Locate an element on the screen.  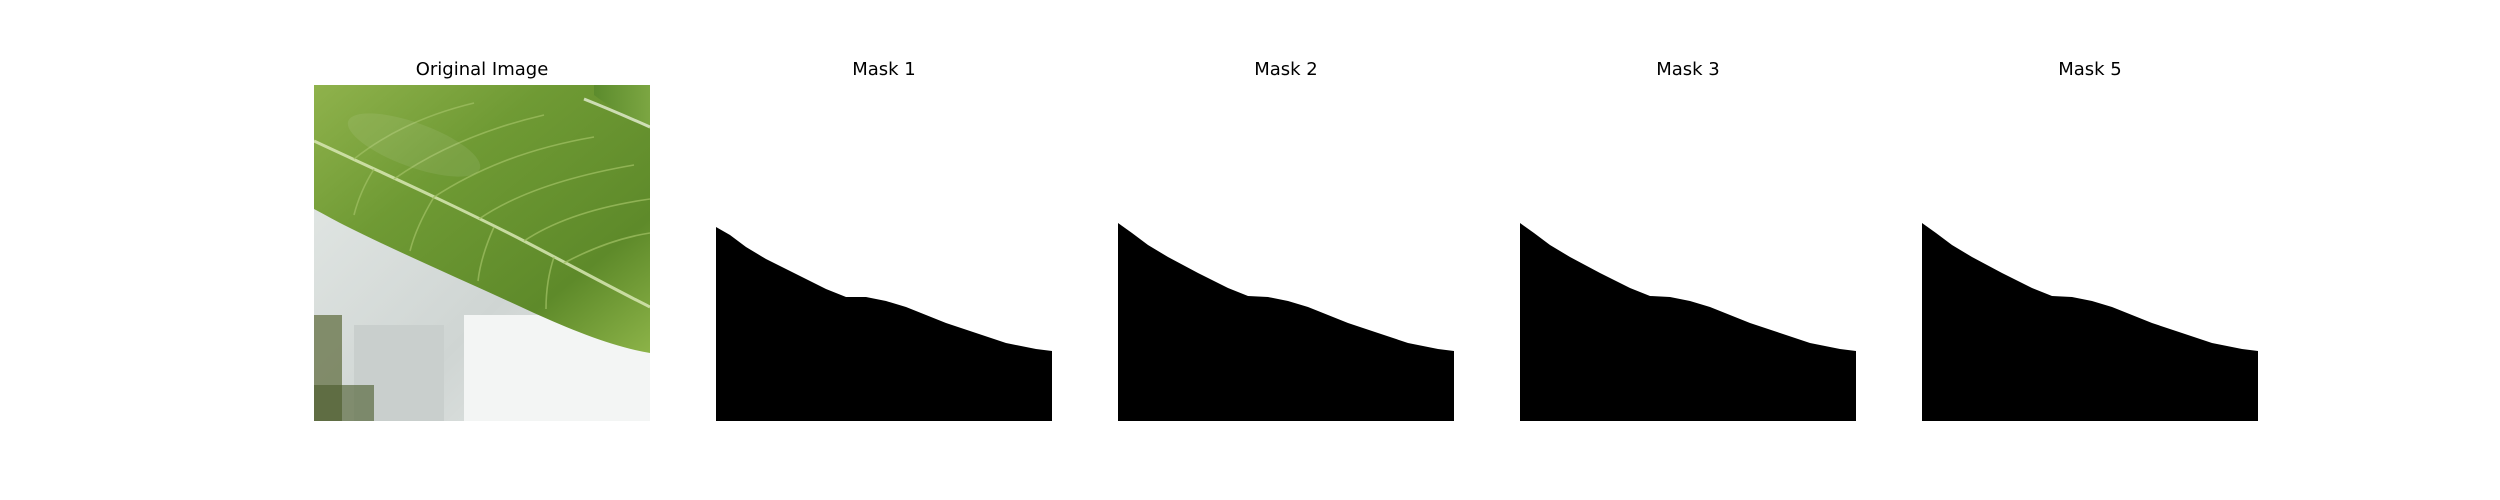
mask-5-image is located at coordinates (2090, 253).